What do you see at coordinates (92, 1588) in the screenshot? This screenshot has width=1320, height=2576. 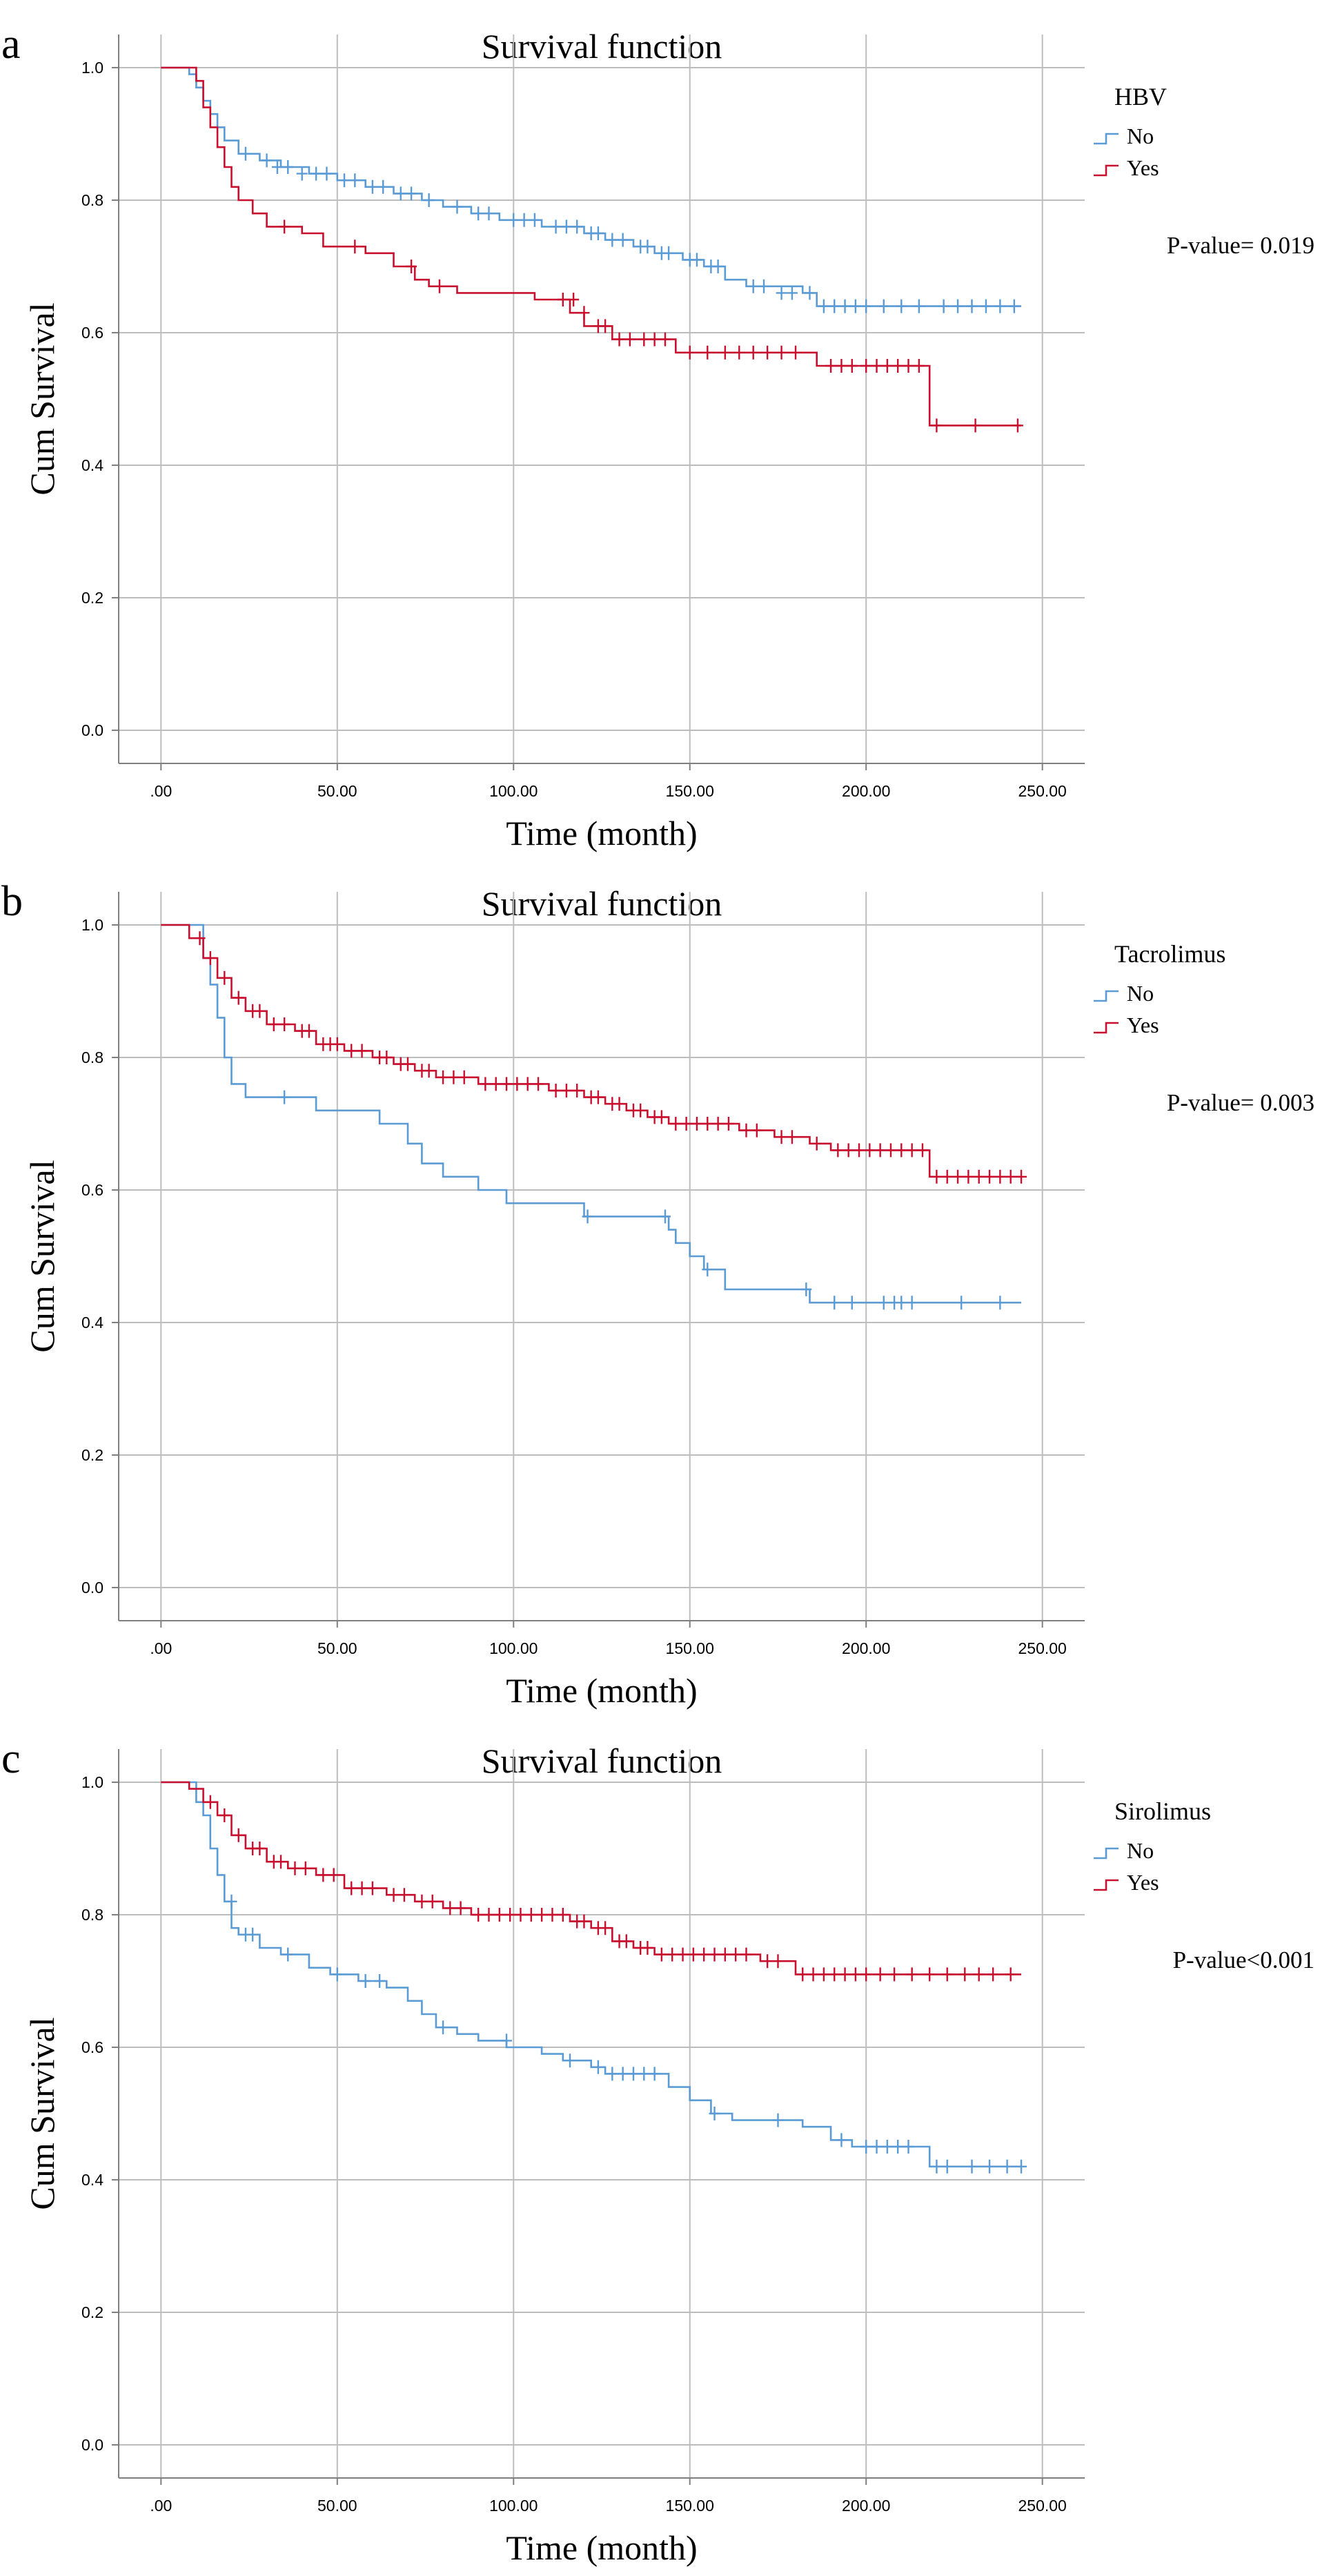 I see `y-tick-label: 0.0` at bounding box center [92, 1588].